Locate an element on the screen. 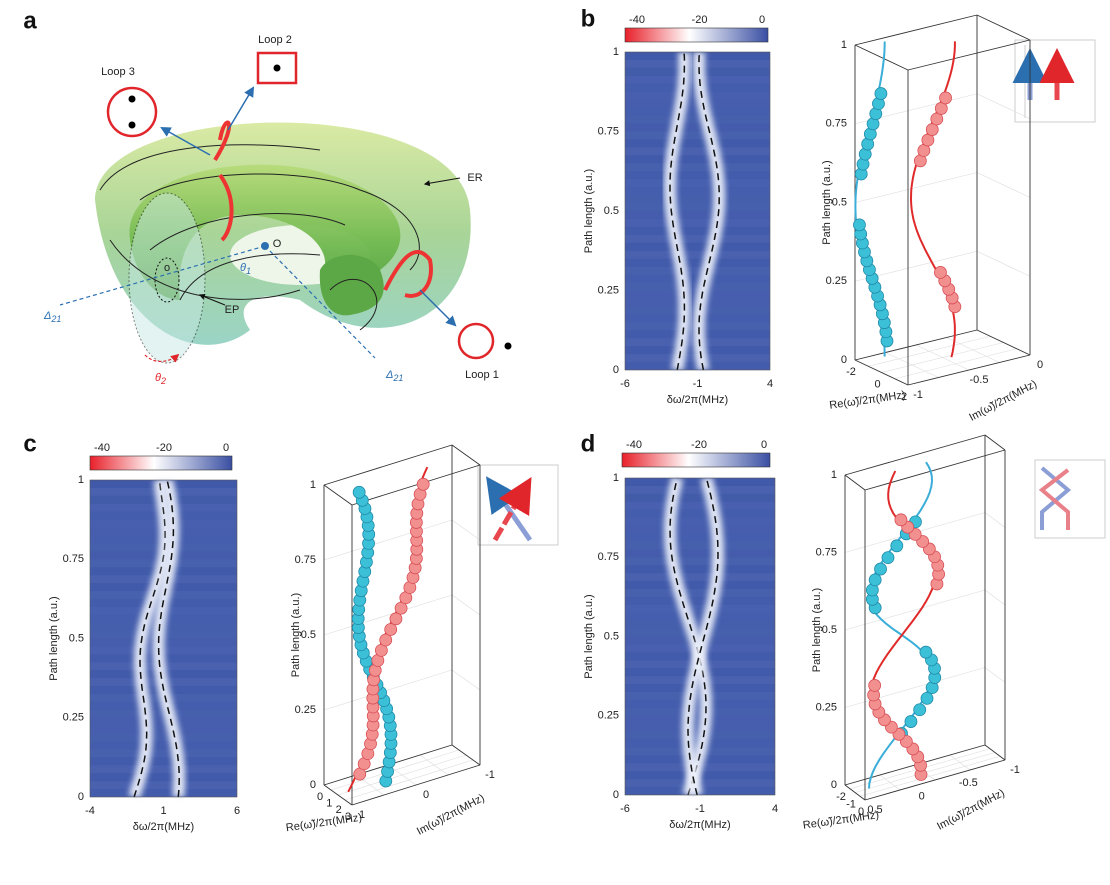  re-tick-label: 2 is located at coordinates (904, 397).